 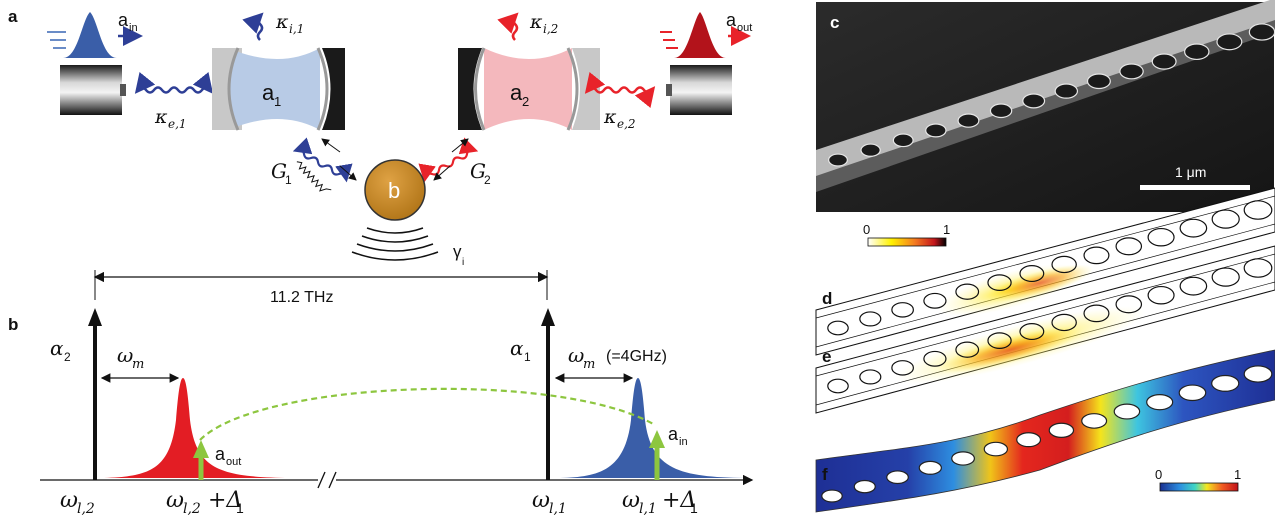 I want to click on kappa-e1-arrow, so click(x=174, y=83).